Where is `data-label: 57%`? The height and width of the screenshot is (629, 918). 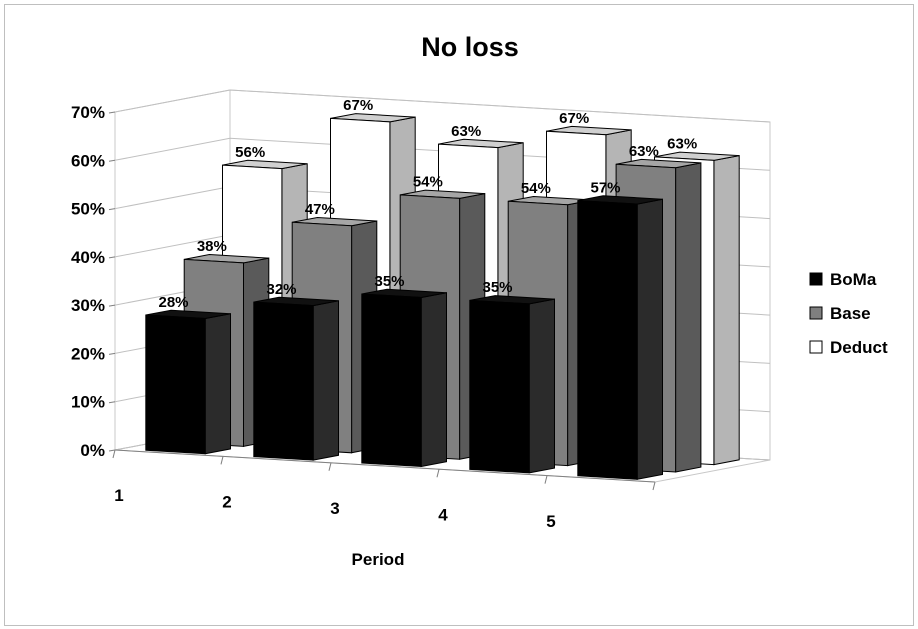 data-label: 57% is located at coordinates (606, 187).